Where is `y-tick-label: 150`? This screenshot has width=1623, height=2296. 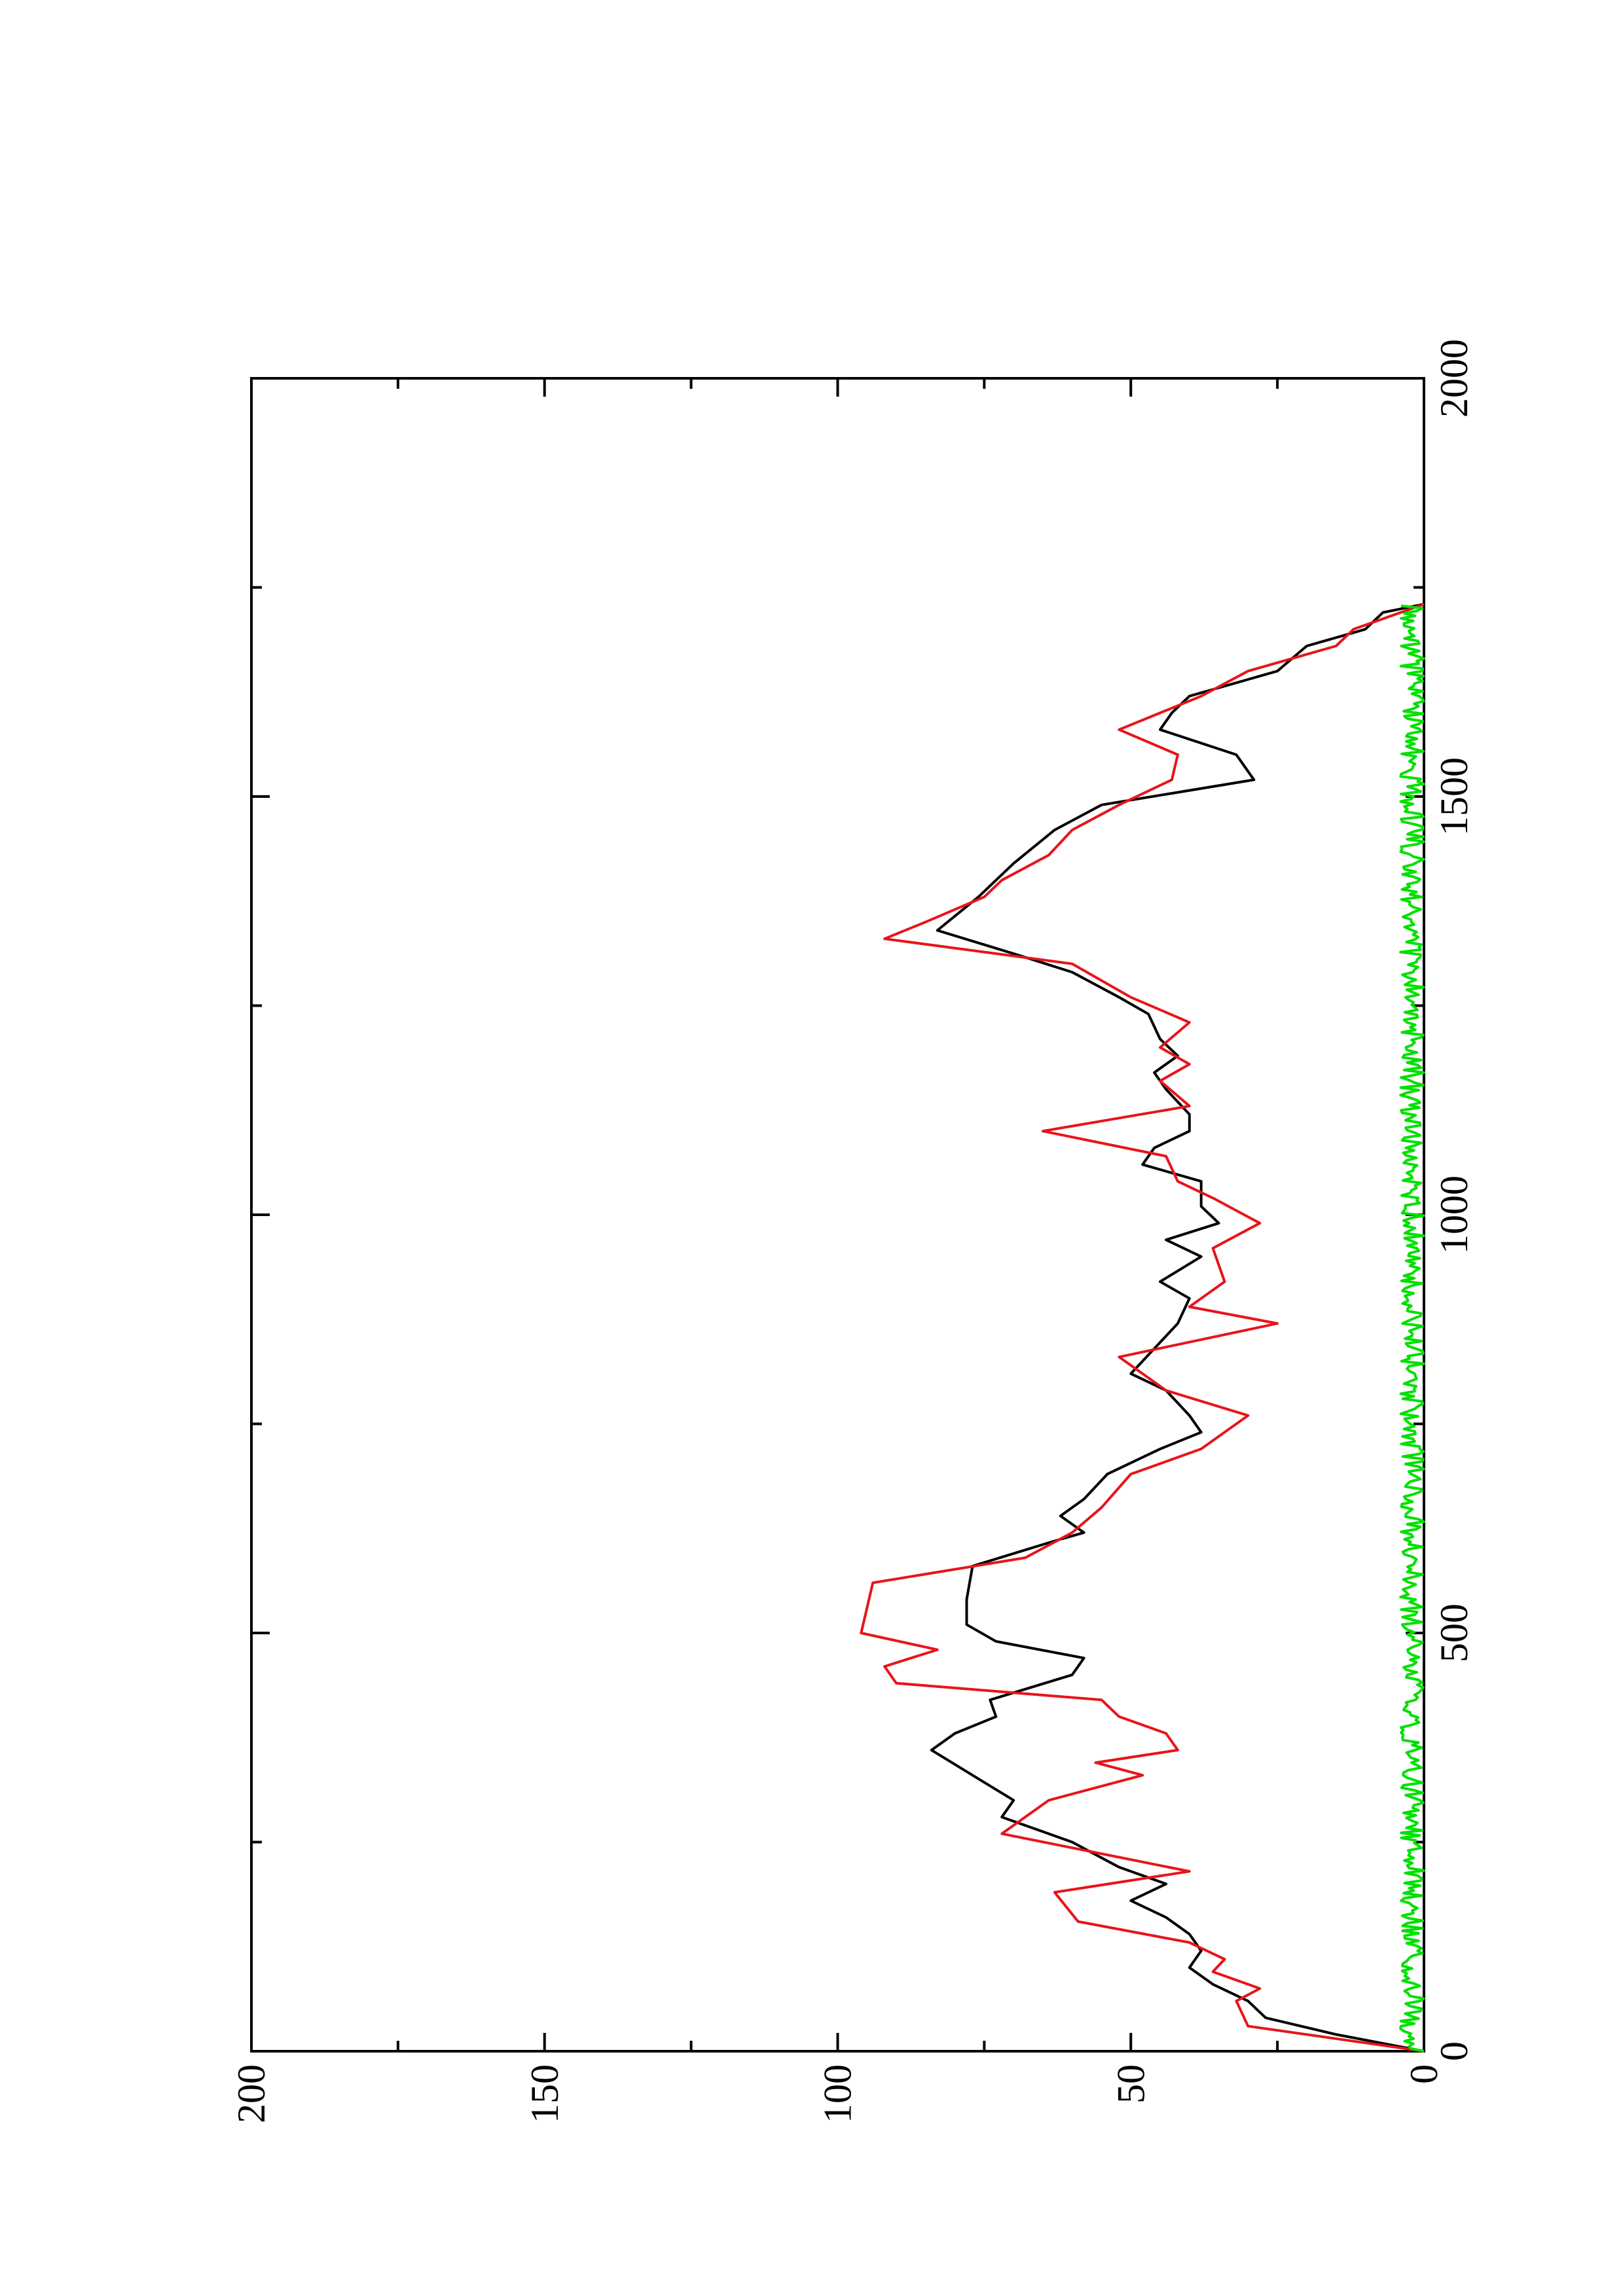 y-tick-label: 150 is located at coordinates (544, 2093).